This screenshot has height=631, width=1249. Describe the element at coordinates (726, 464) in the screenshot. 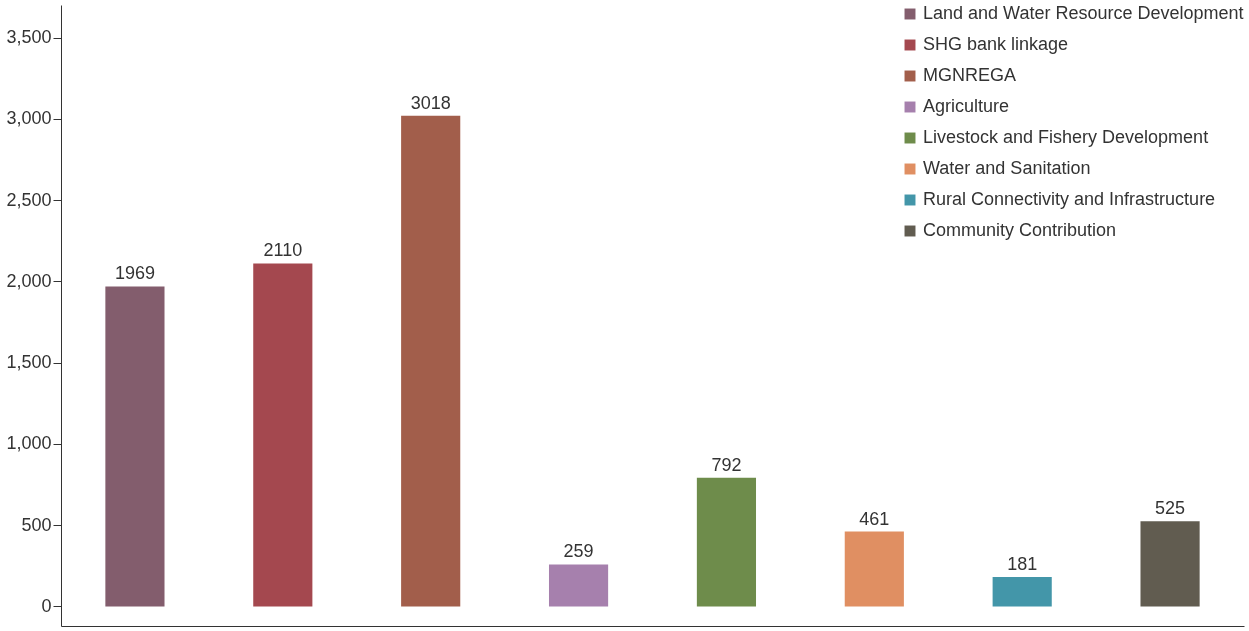

I see `data-label: 792` at that location.